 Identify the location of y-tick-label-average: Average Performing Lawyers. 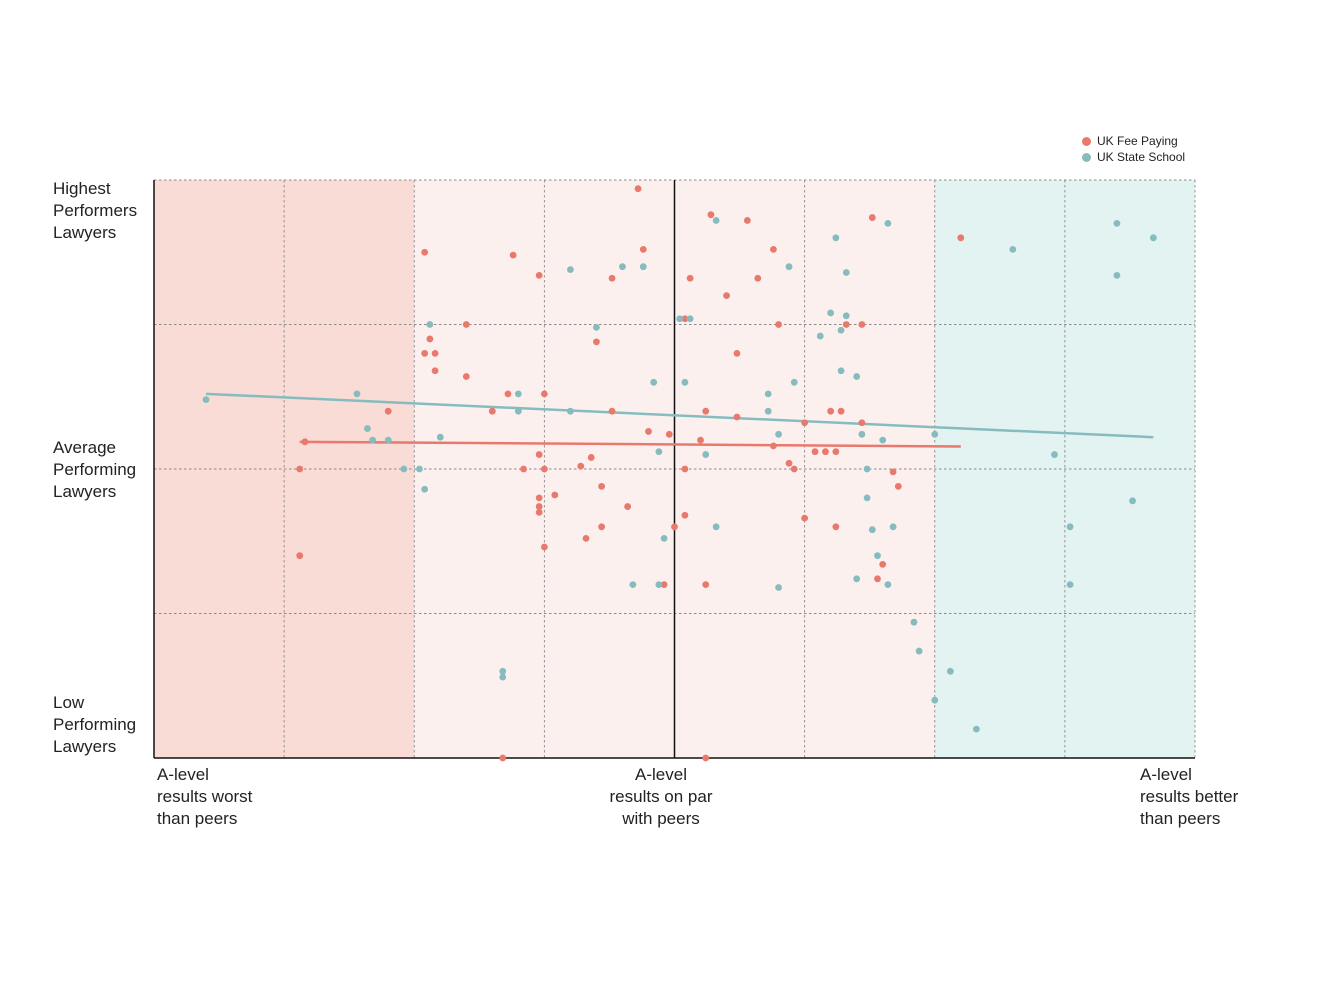
(95, 469).